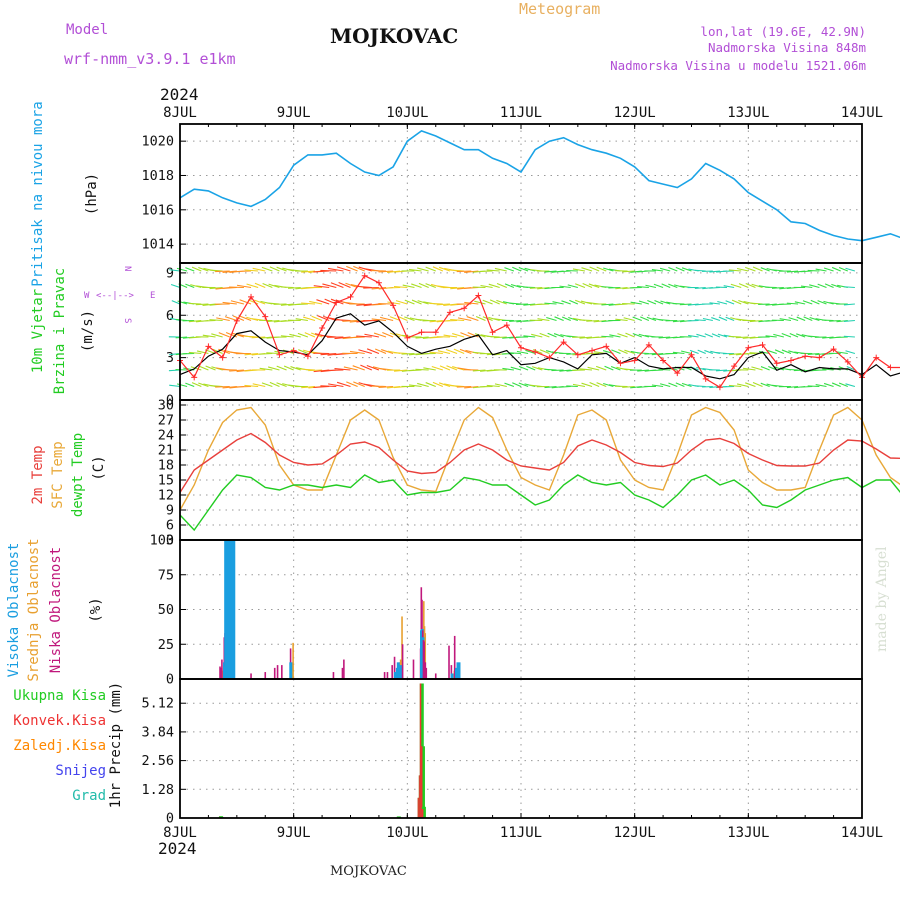 This screenshot has height=900, width=900. What do you see at coordinates (14, 610) in the screenshot?
I see `cloud-ylabel-high: Visoka Oblacnost` at bounding box center [14, 610].